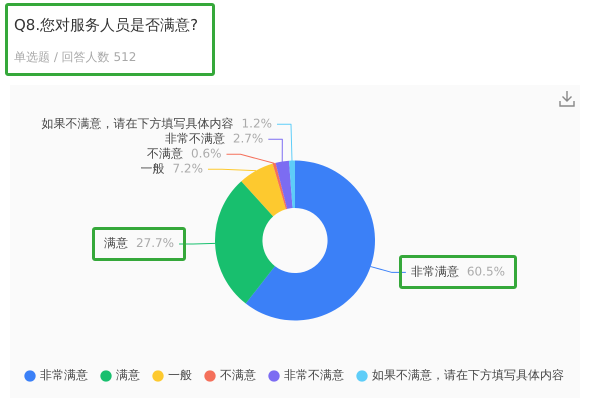  I want to click on slice-label: 满意, so click(116, 243).